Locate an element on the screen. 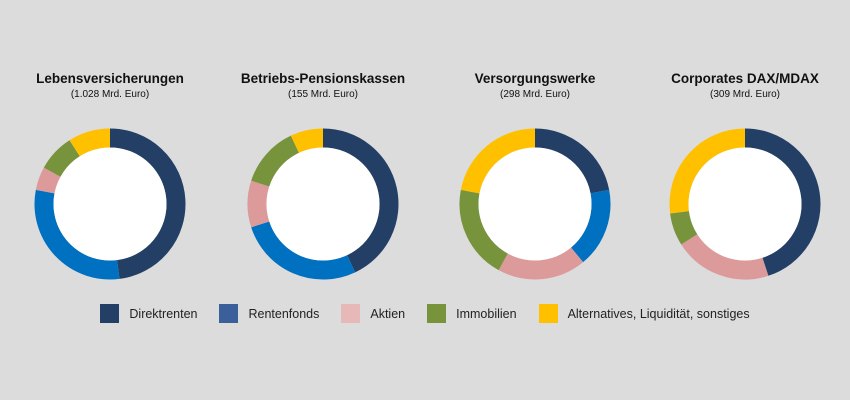 The width and height of the screenshot is (850, 400). chart-title: Versorgungswerke is located at coordinates (535, 78).